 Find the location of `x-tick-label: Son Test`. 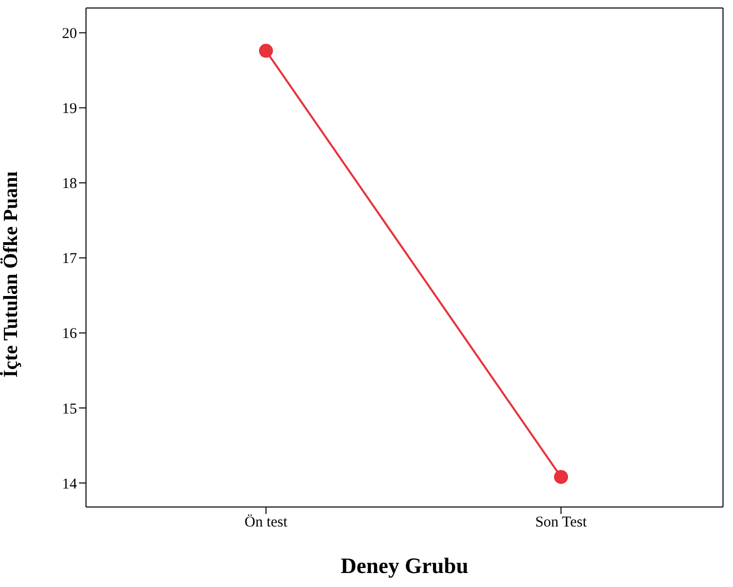

x-tick-label: Son Test is located at coordinates (561, 522).